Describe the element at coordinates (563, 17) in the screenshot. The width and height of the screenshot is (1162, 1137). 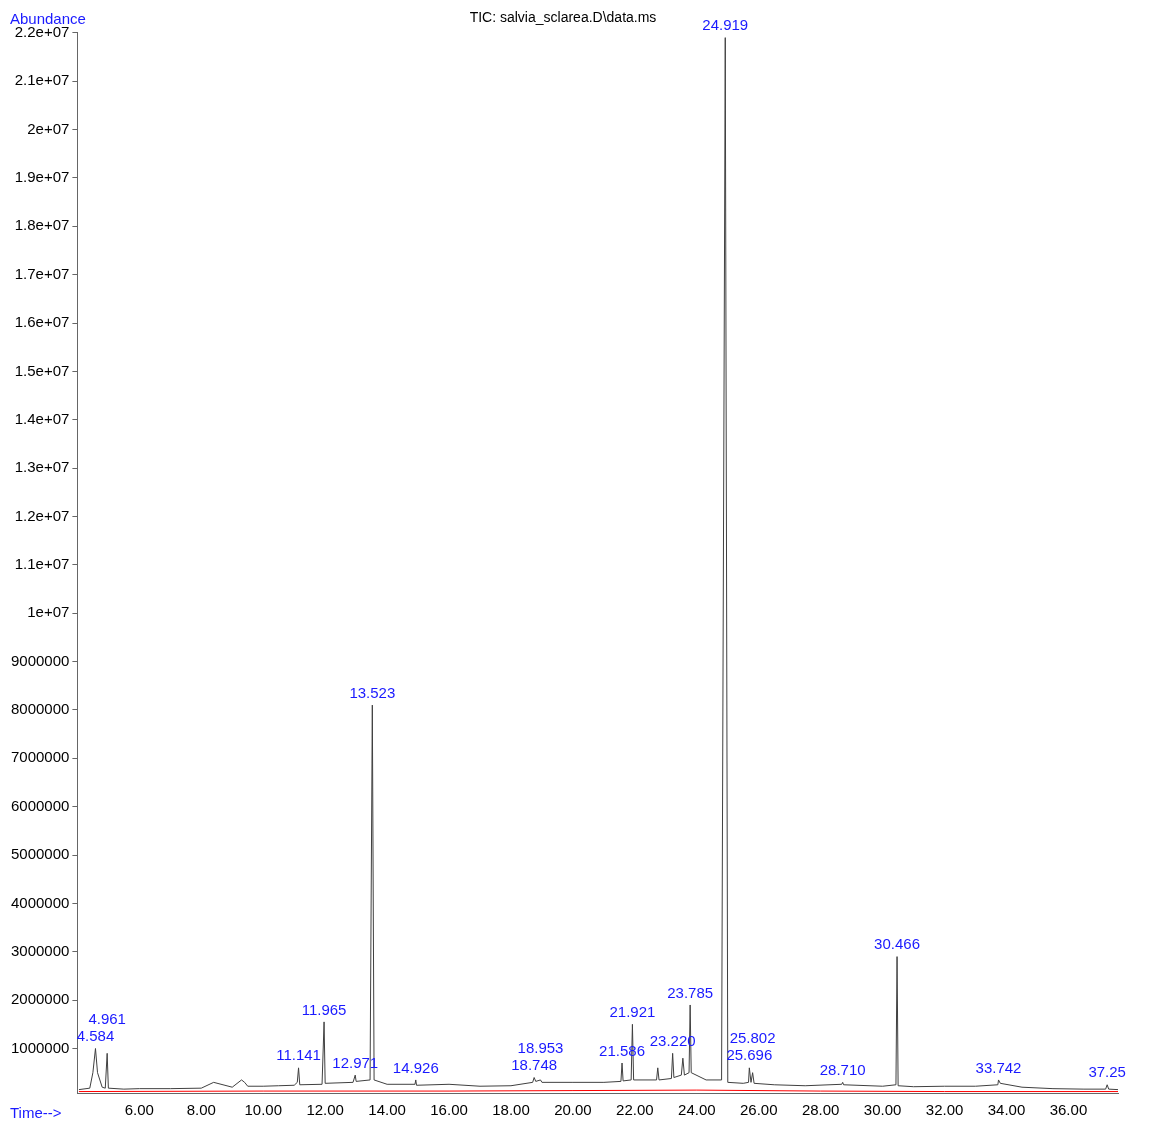
I see `chart-title: TIC: salvia_sclarea.D\data.ms` at that location.